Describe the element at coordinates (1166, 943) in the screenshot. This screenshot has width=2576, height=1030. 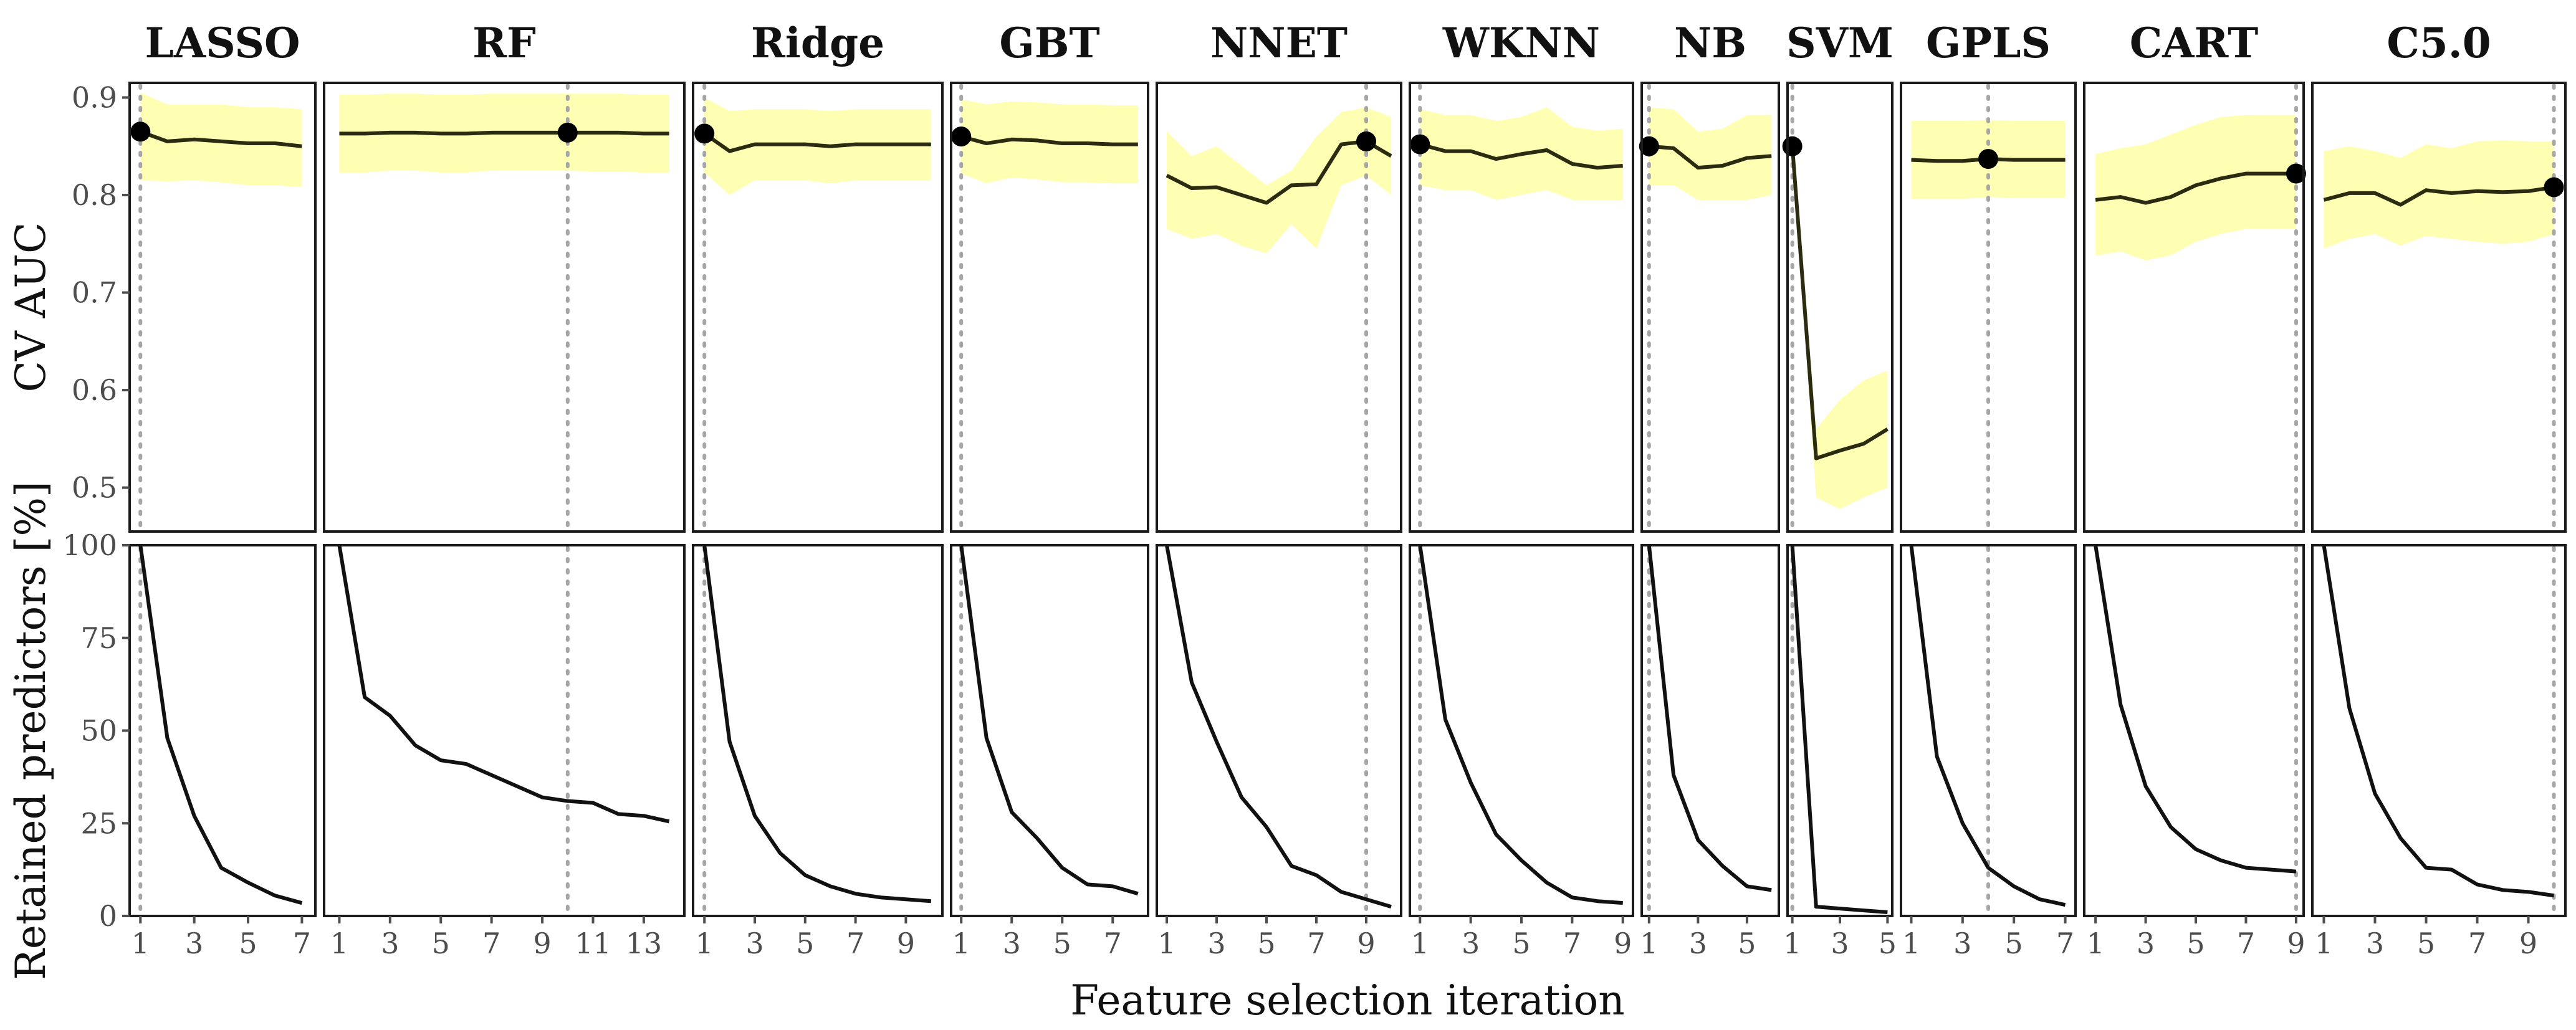
I see `x-tick-label-nnet: 1` at that location.